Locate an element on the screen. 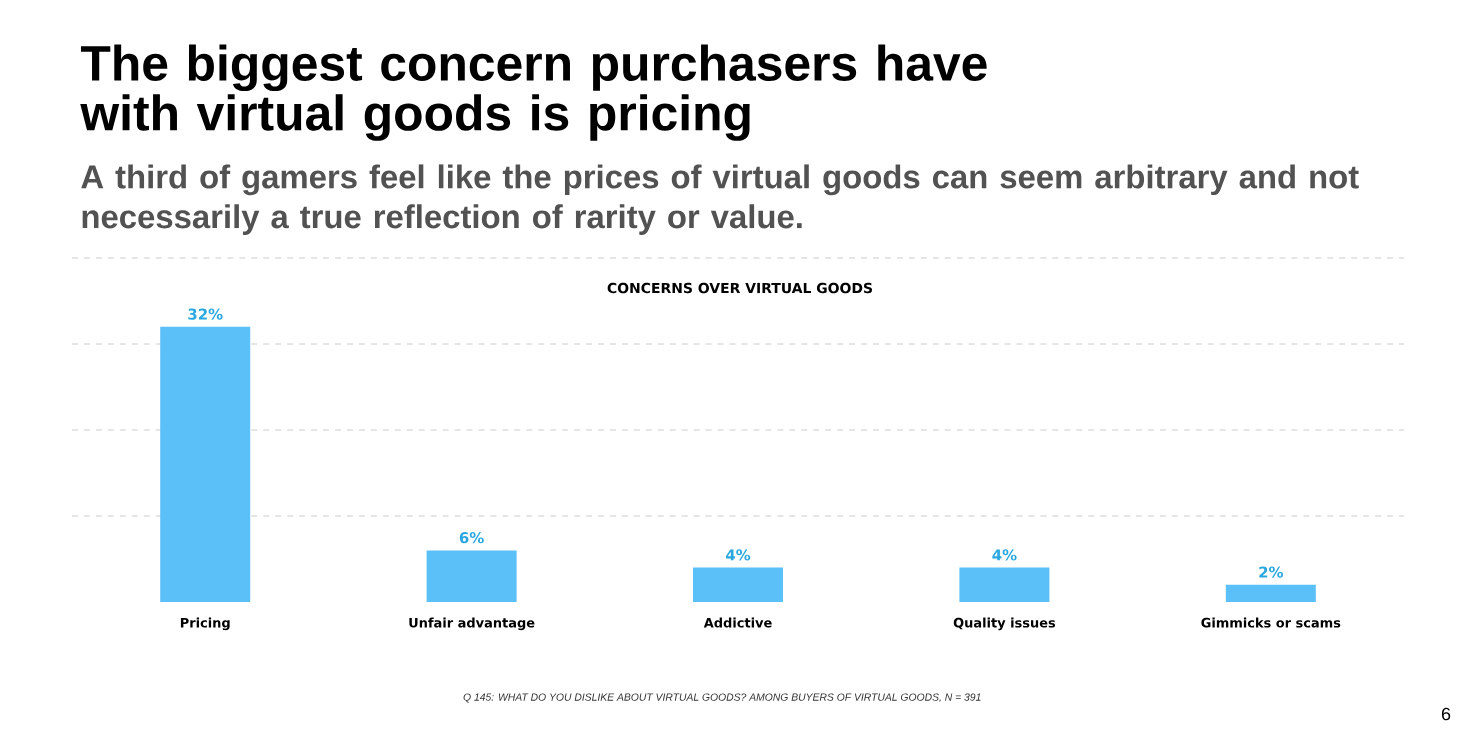 The height and width of the screenshot is (740, 1480). chart-title: The biggest concern purchasers have with virtual goods is pricing is located at coordinates (533, 92).